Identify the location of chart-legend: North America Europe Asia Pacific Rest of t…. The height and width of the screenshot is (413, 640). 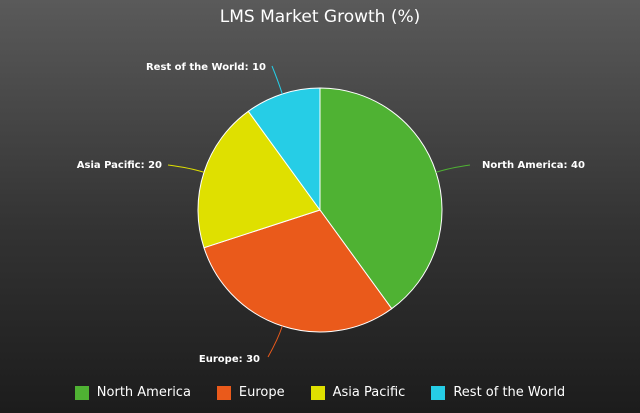
(320, 392).